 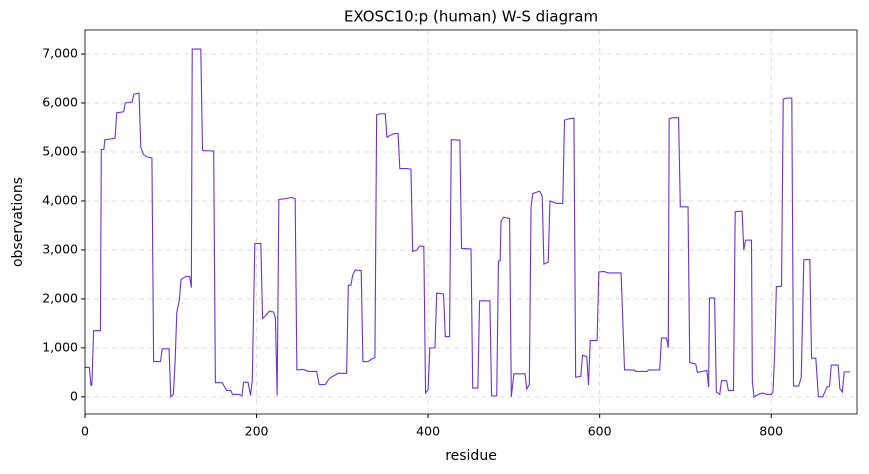 What do you see at coordinates (600, 431) in the screenshot?
I see `x-tick-label: 600` at bounding box center [600, 431].